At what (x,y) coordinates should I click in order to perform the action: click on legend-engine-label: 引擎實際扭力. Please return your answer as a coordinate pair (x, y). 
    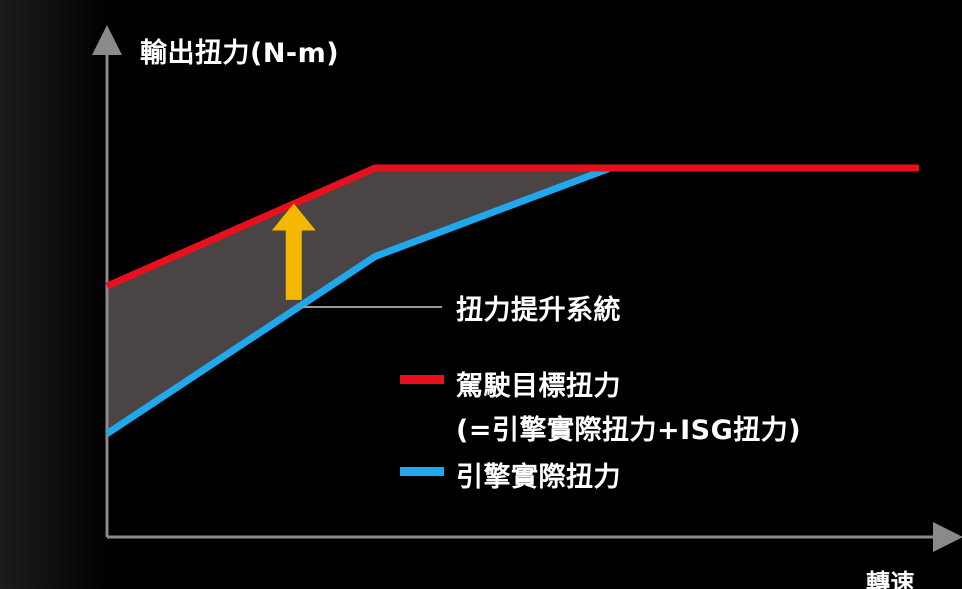
    Looking at the image, I should click on (538, 477).